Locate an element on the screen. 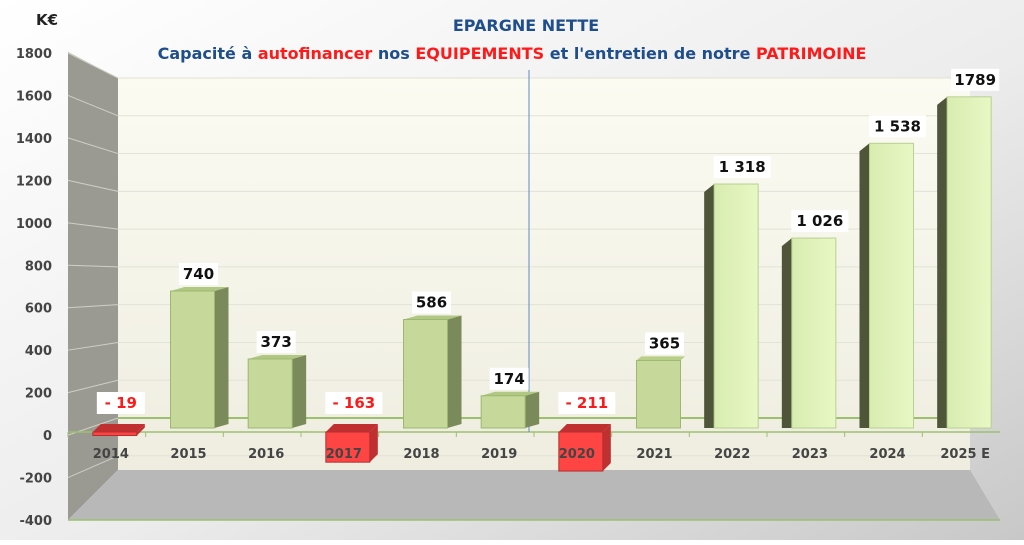 Image resolution: width=1024 pixels, height=545 pixels. x-tick-label: 2019 is located at coordinates (499, 454).